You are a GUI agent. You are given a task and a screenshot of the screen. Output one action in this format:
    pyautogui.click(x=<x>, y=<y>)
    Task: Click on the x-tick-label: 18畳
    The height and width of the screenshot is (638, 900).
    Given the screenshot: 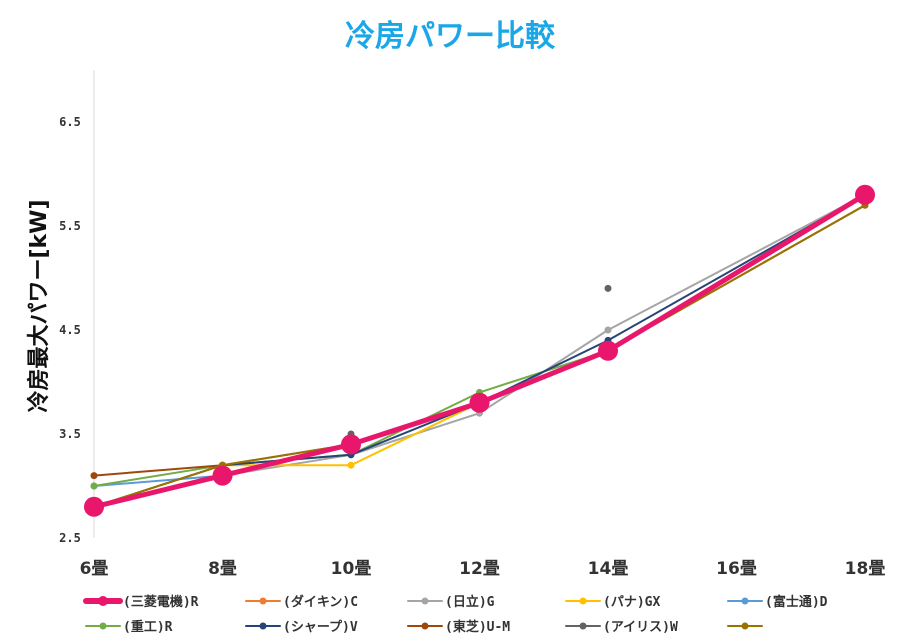 What is the action you would take?
    pyautogui.click(x=865, y=569)
    